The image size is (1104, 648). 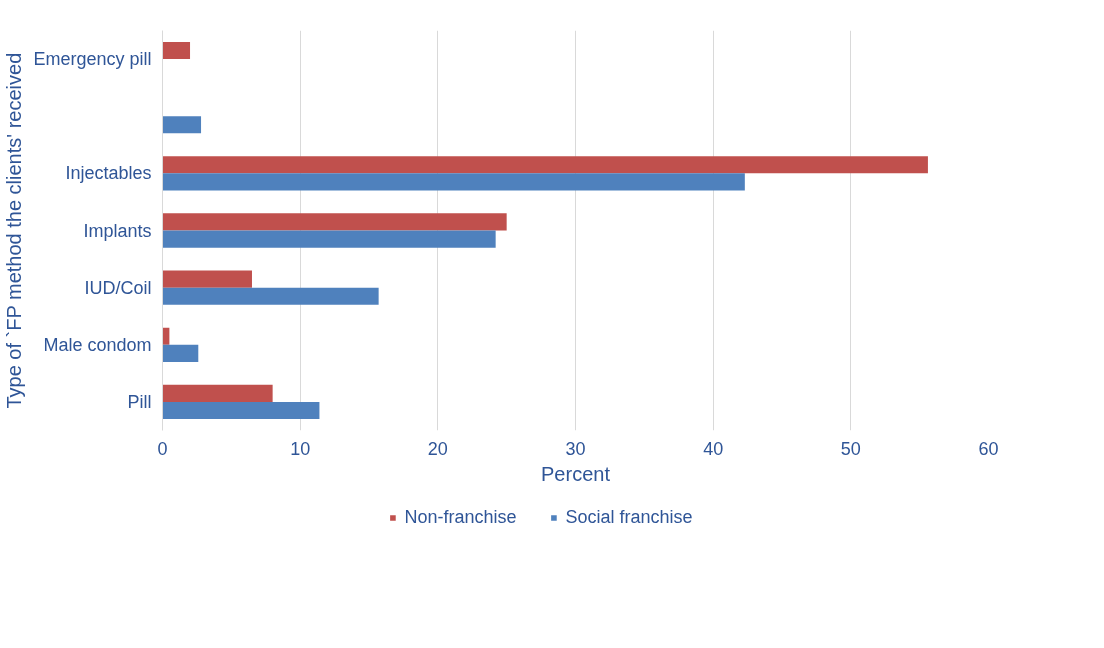 What do you see at coordinates (850, 448) in the screenshot?
I see `x-tick-label: 50` at bounding box center [850, 448].